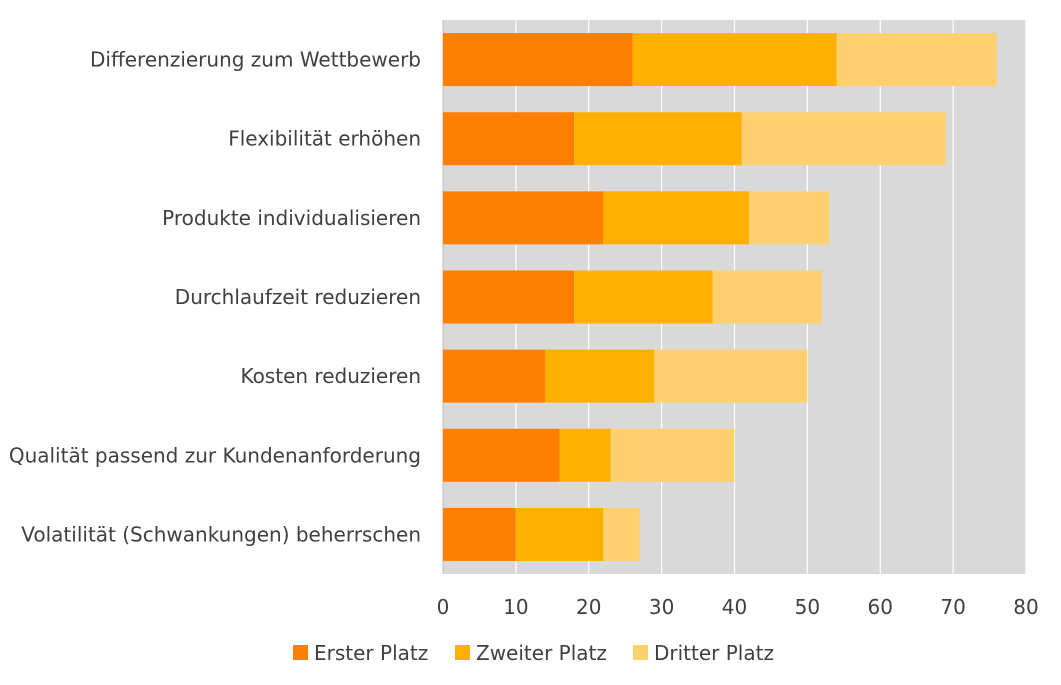  What do you see at coordinates (298, 297) in the screenshot?
I see `category-label: Durchlaufzeit reduzieren` at bounding box center [298, 297].